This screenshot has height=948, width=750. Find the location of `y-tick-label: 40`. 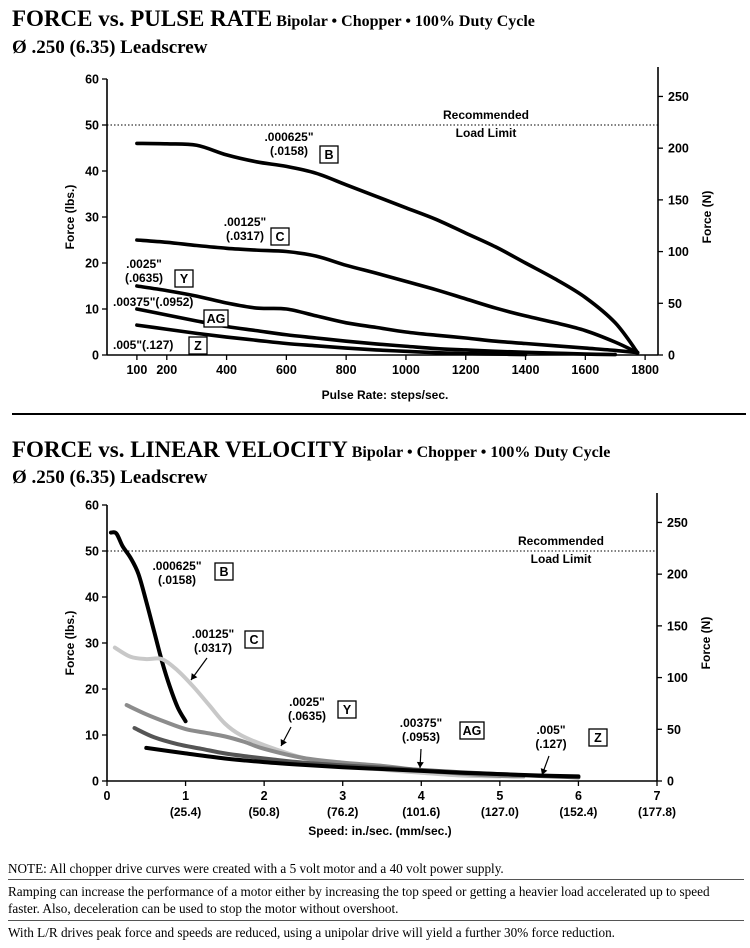

y-tick-label: 40 is located at coordinates (92, 172).